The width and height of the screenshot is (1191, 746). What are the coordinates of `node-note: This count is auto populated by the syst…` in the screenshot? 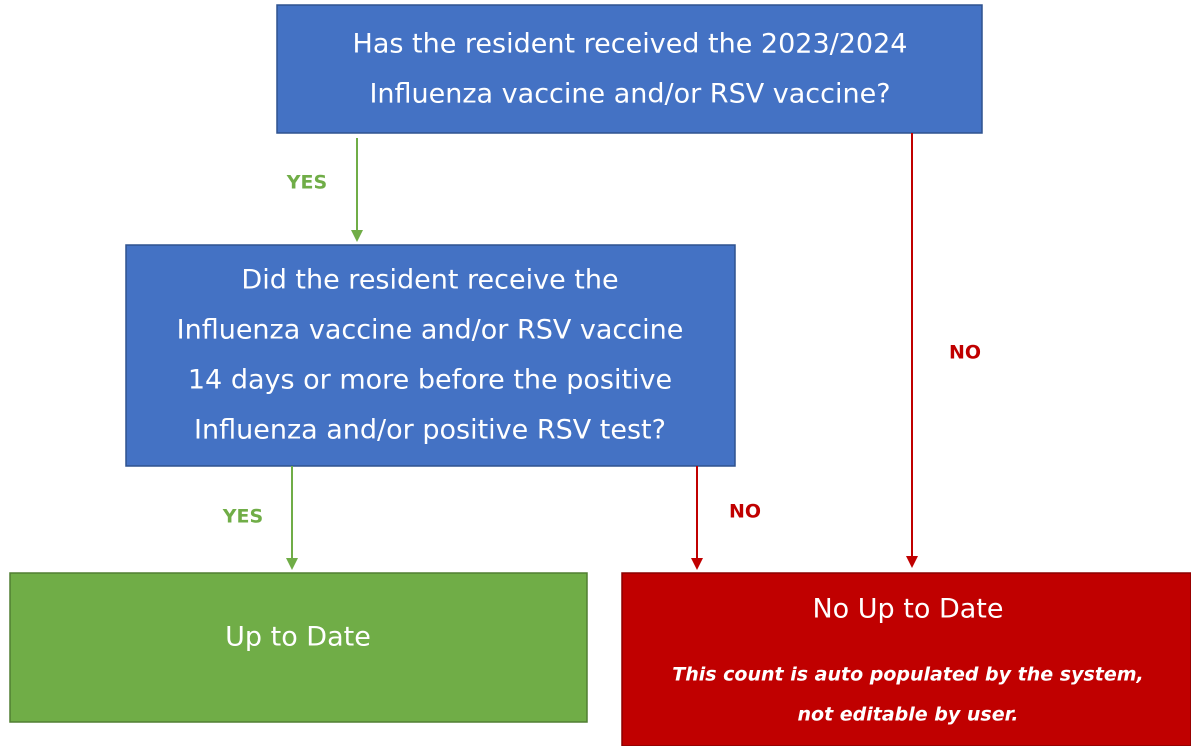 It's located at (908, 675).